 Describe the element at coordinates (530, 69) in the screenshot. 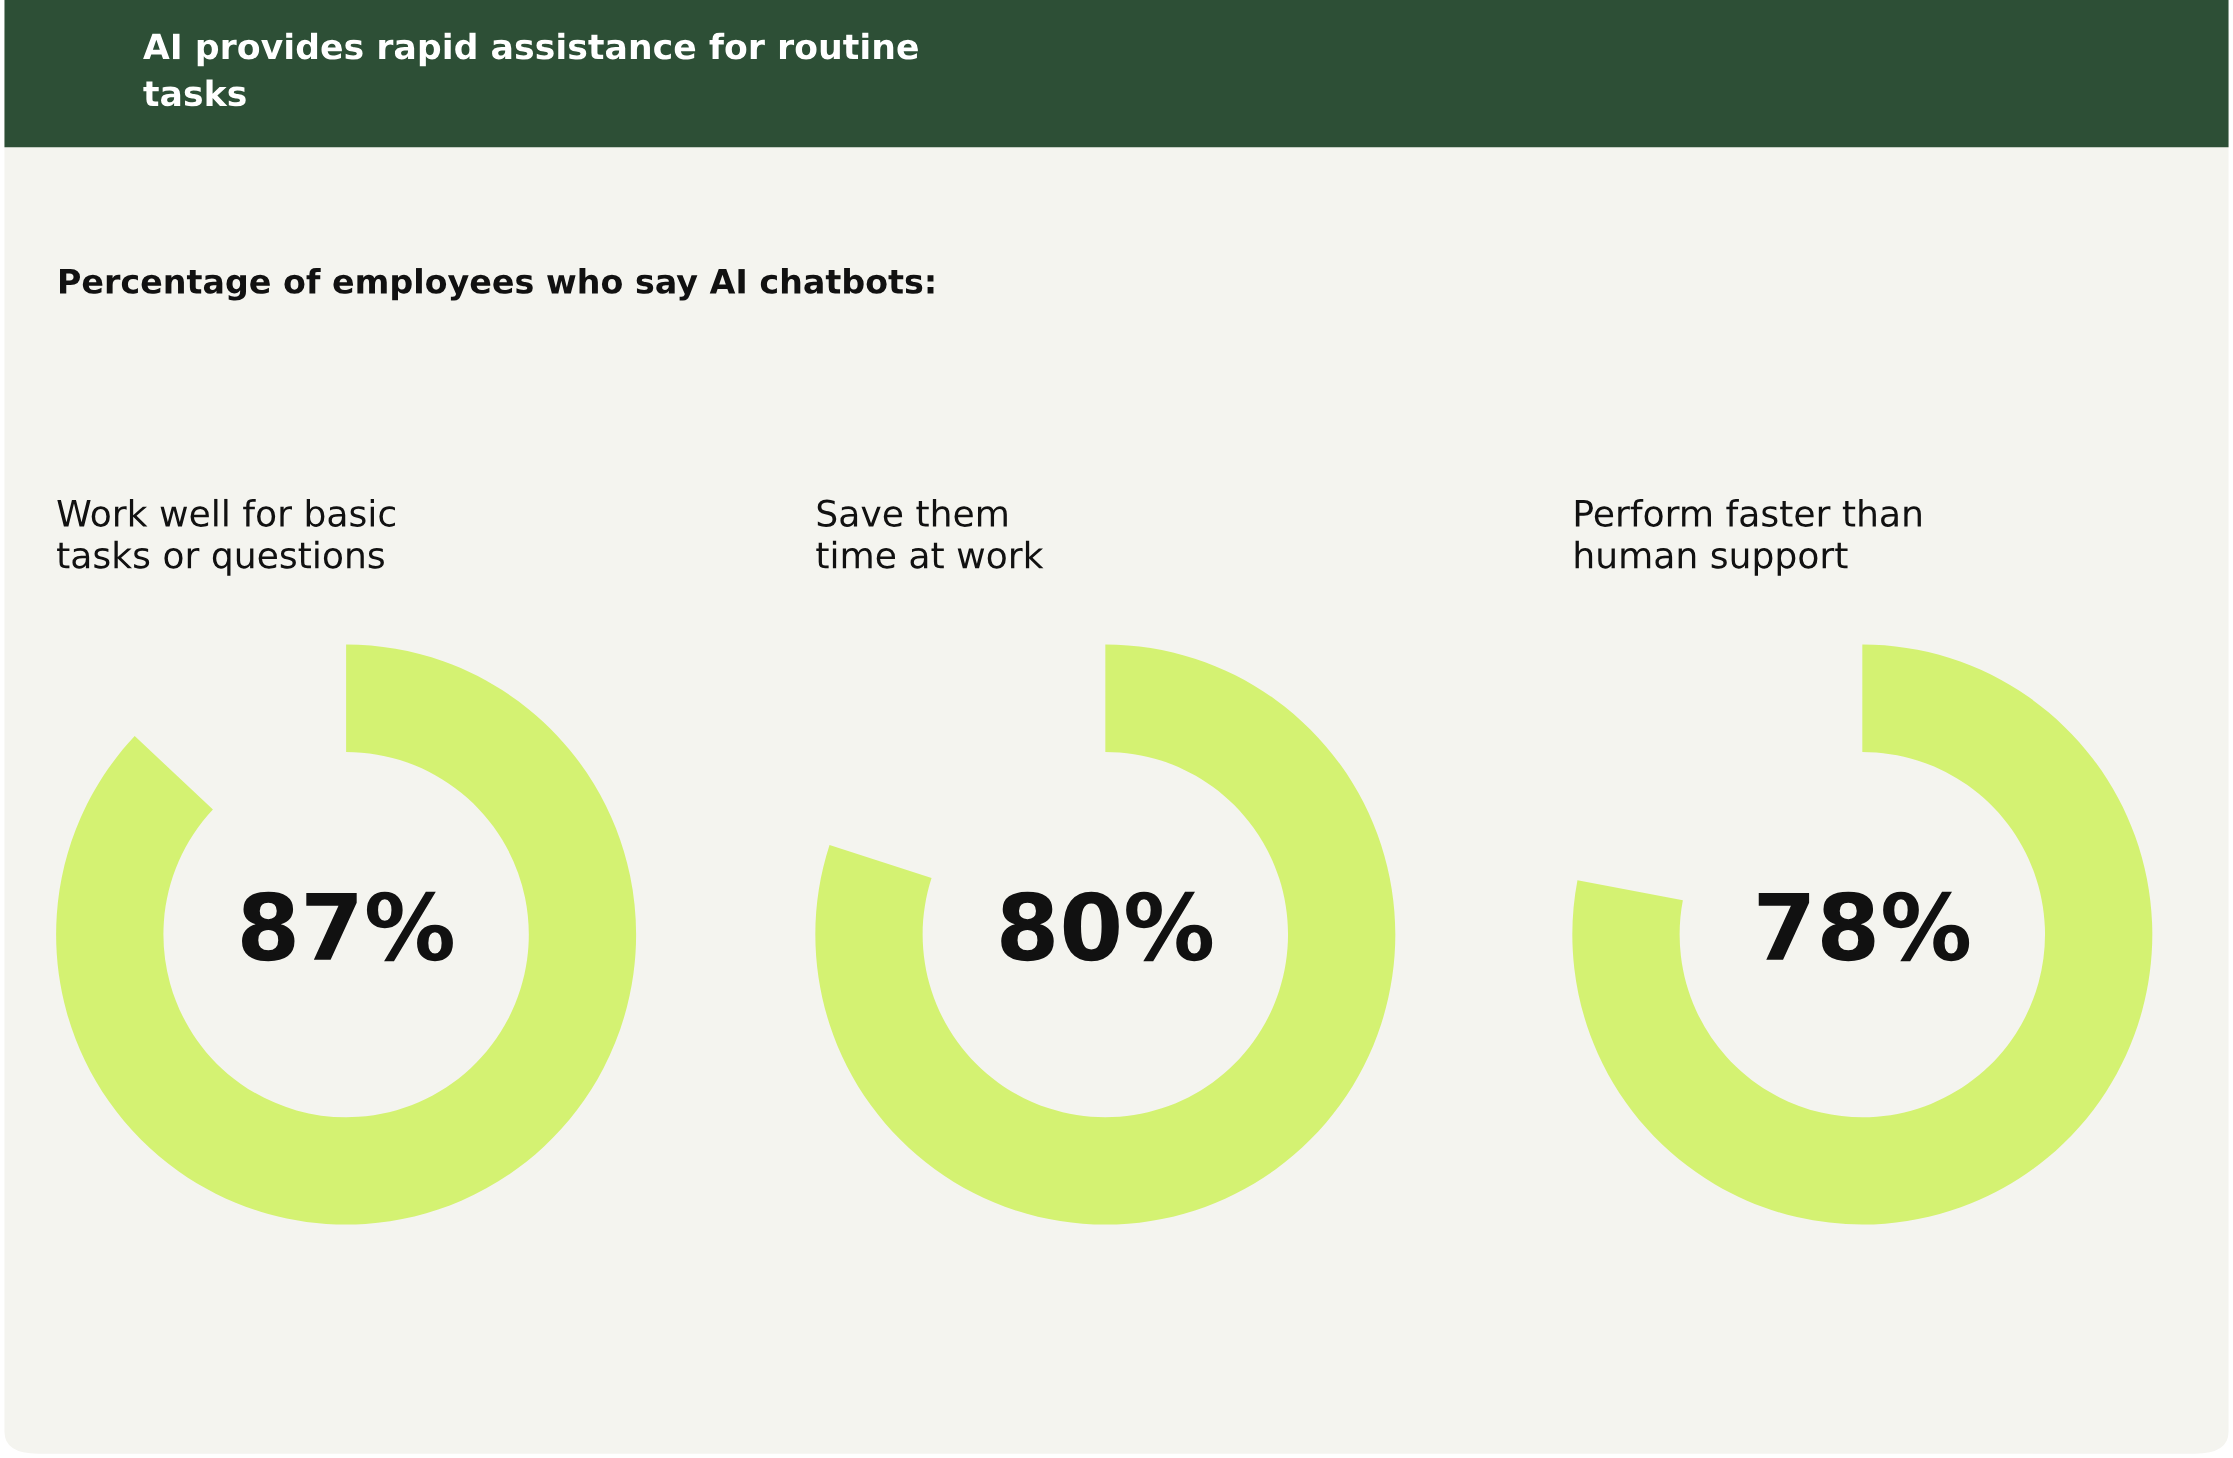

I see `text: AI provides rapid assistance for routine tasks` at that location.